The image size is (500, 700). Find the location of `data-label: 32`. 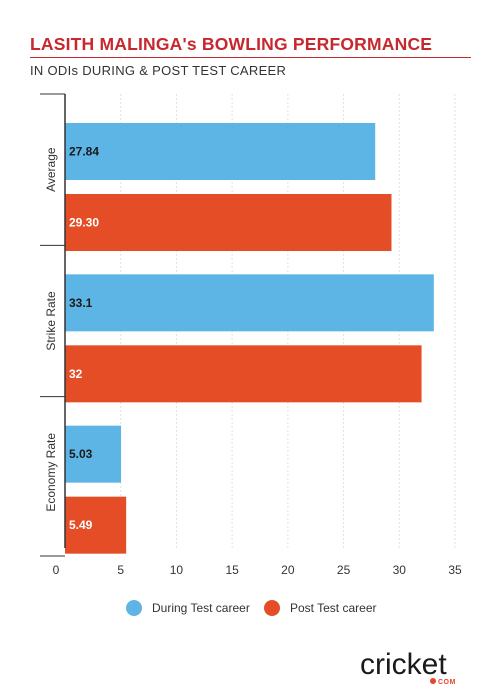

data-label: 32 is located at coordinates (76, 374).